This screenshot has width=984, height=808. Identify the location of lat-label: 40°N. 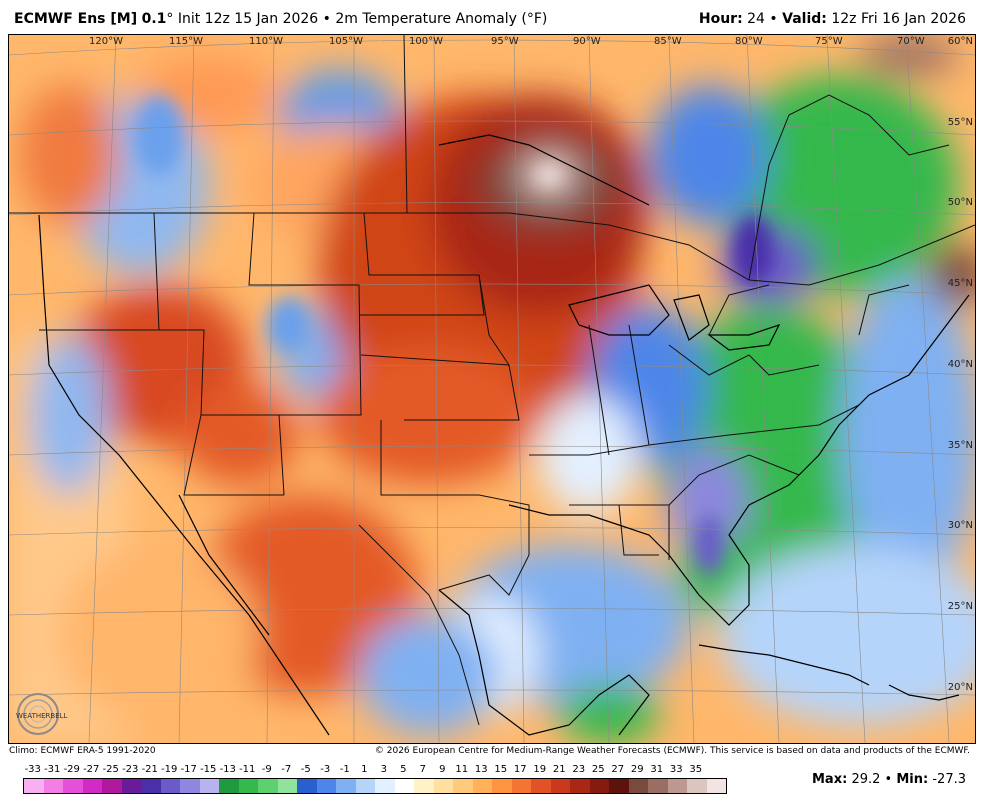
(960, 364).